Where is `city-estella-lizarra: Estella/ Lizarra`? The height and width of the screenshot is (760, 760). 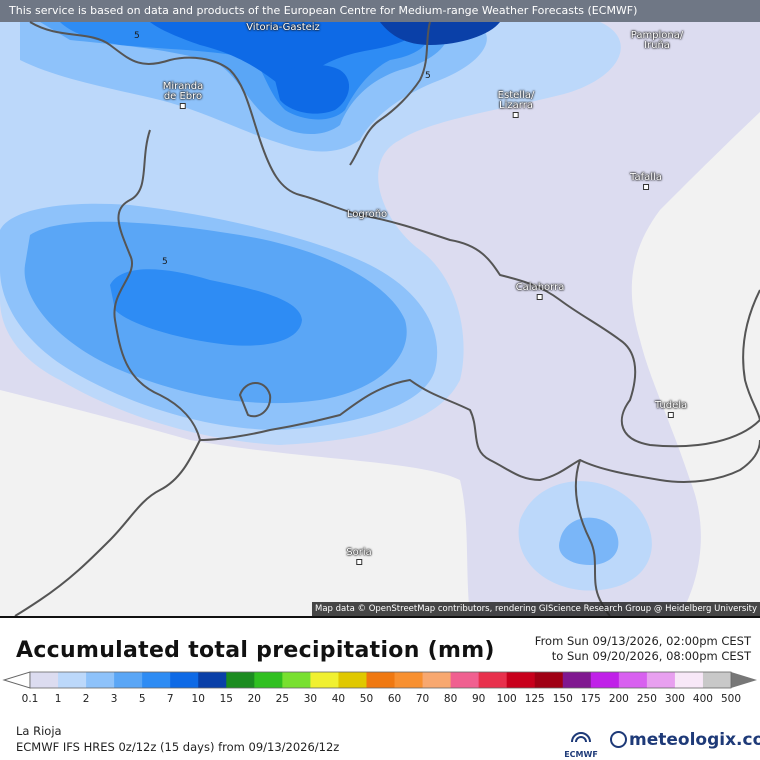 city-estella-lizarra: Estella/ Lizarra is located at coordinates (516, 104).